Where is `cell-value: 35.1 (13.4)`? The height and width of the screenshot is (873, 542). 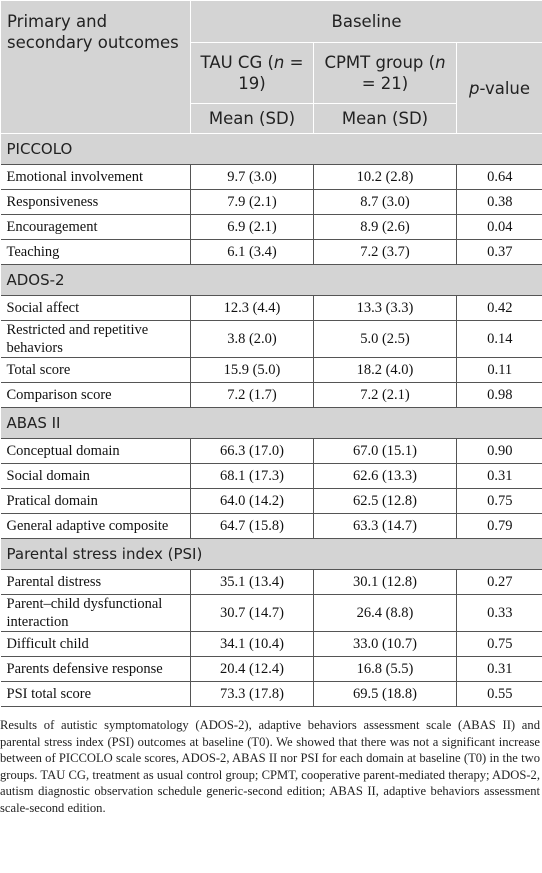
cell-value: 35.1 (13.4) is located at coordinates (252, 582).